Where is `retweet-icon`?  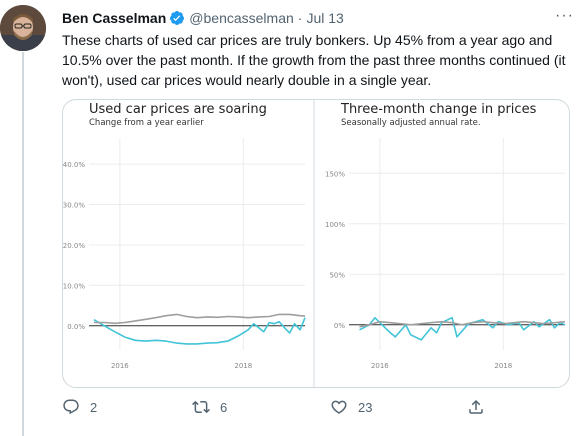
retweet-icon is located at coordinates (201, 407).